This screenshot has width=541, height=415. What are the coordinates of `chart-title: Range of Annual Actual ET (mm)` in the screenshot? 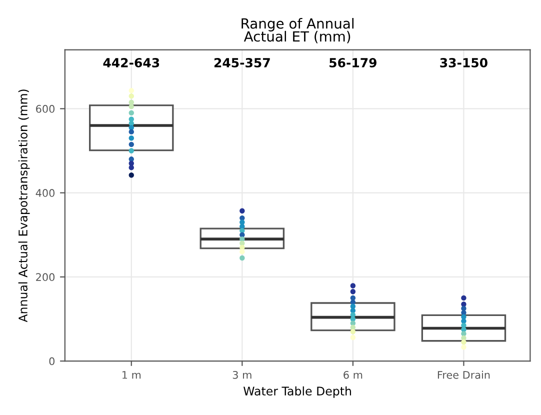 It's located at (298, 31).